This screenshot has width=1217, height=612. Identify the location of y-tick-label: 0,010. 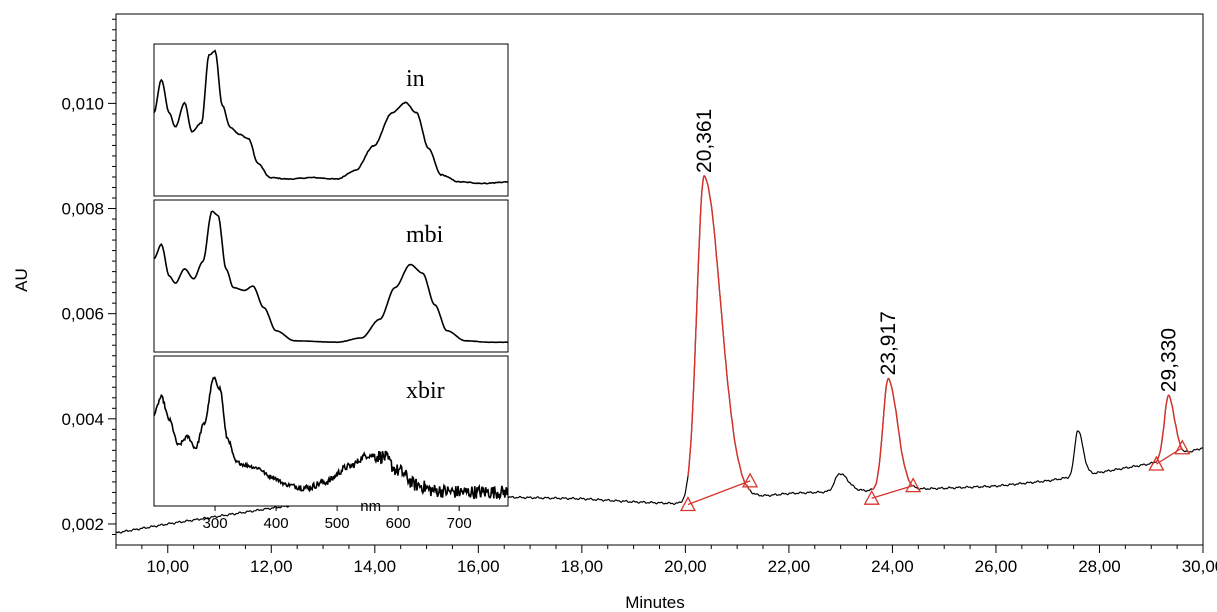
(82, 103).